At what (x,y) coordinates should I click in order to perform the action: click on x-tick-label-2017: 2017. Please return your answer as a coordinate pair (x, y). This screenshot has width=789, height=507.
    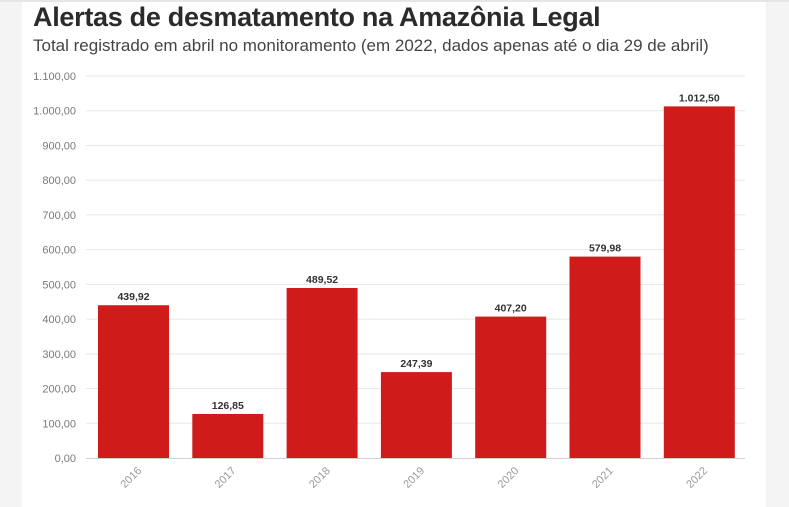
    Looking at the image, I should click on (226, 478).